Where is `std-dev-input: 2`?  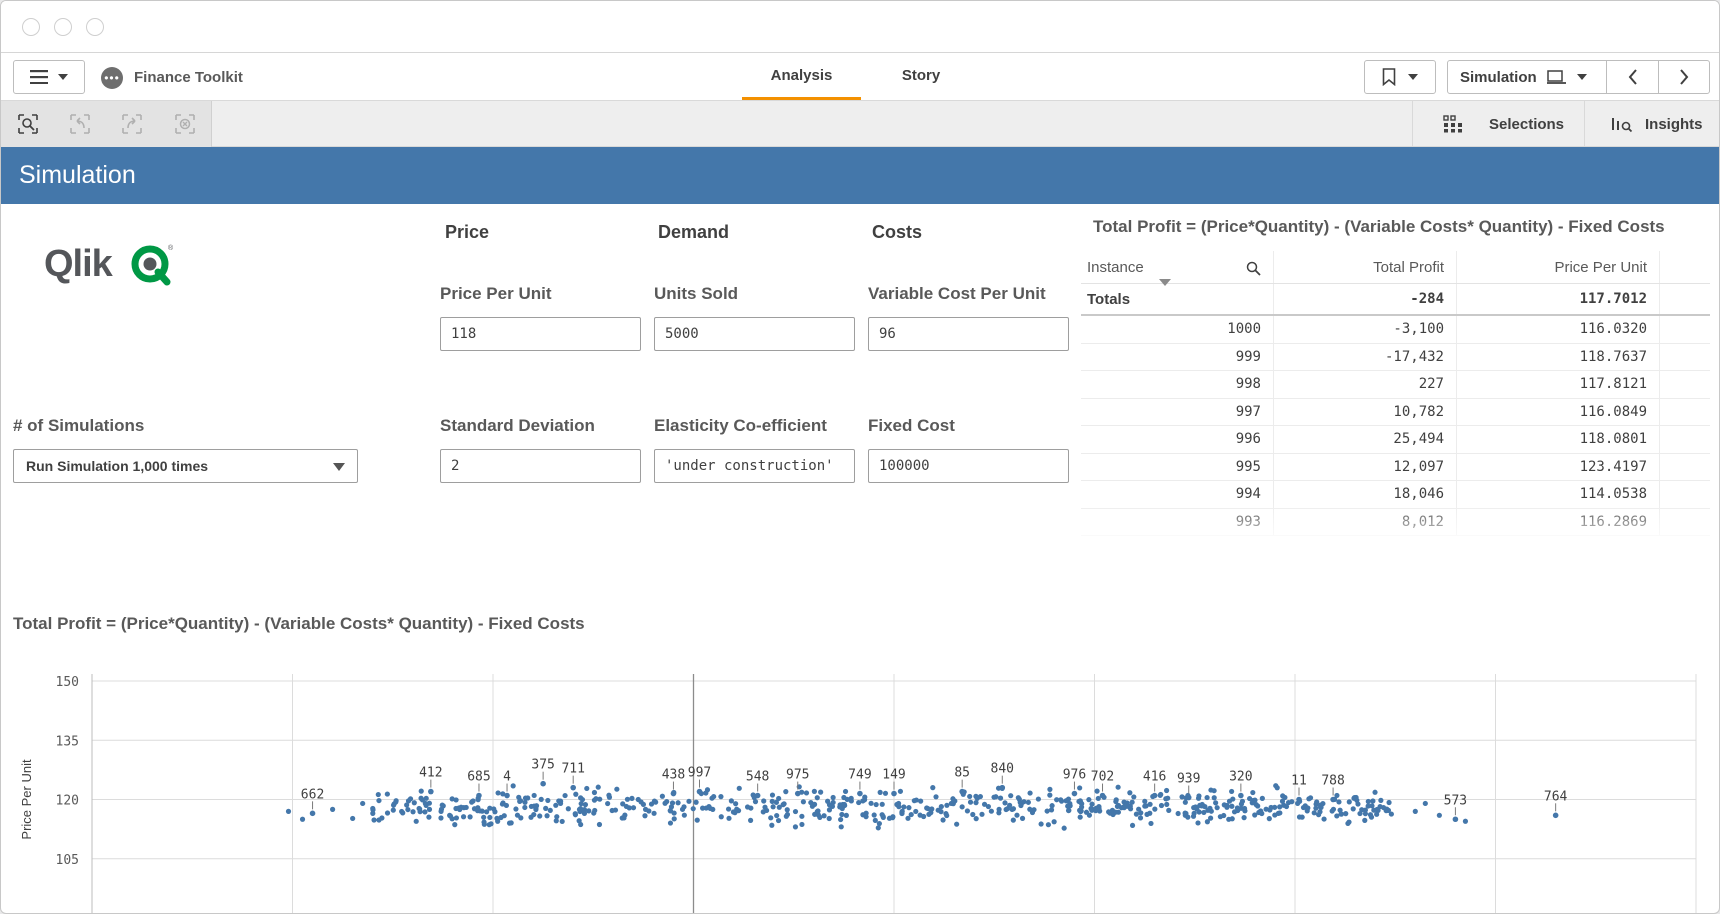
std-dev-input: 2 is located at coordinates (540, 466).